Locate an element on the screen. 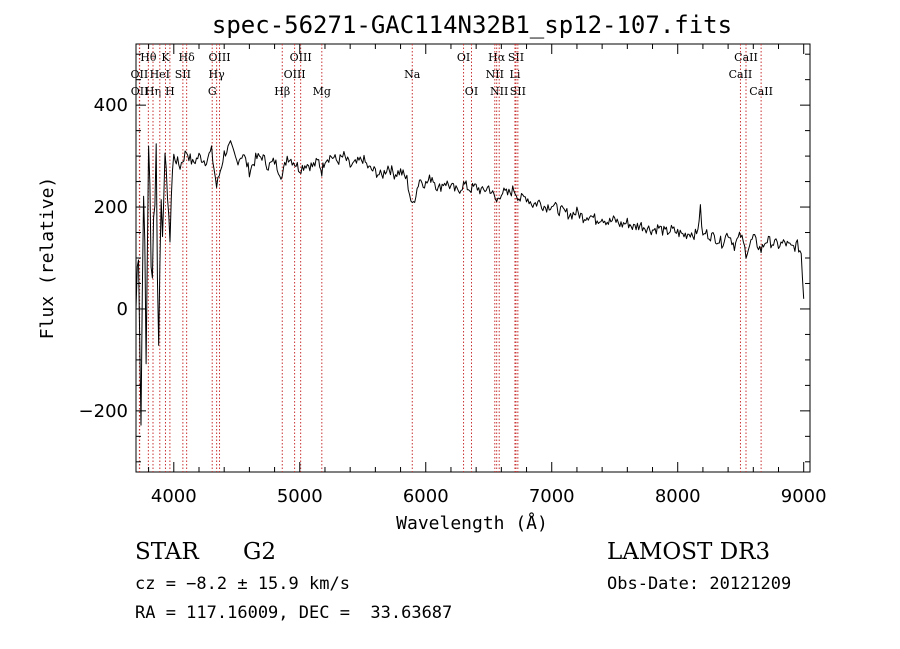 The width and height of the screenshot is (900, 649). ra-dec-coordinates: RA = 117.16009, DEC = 33.63687 is located at coordinates (294, 613).